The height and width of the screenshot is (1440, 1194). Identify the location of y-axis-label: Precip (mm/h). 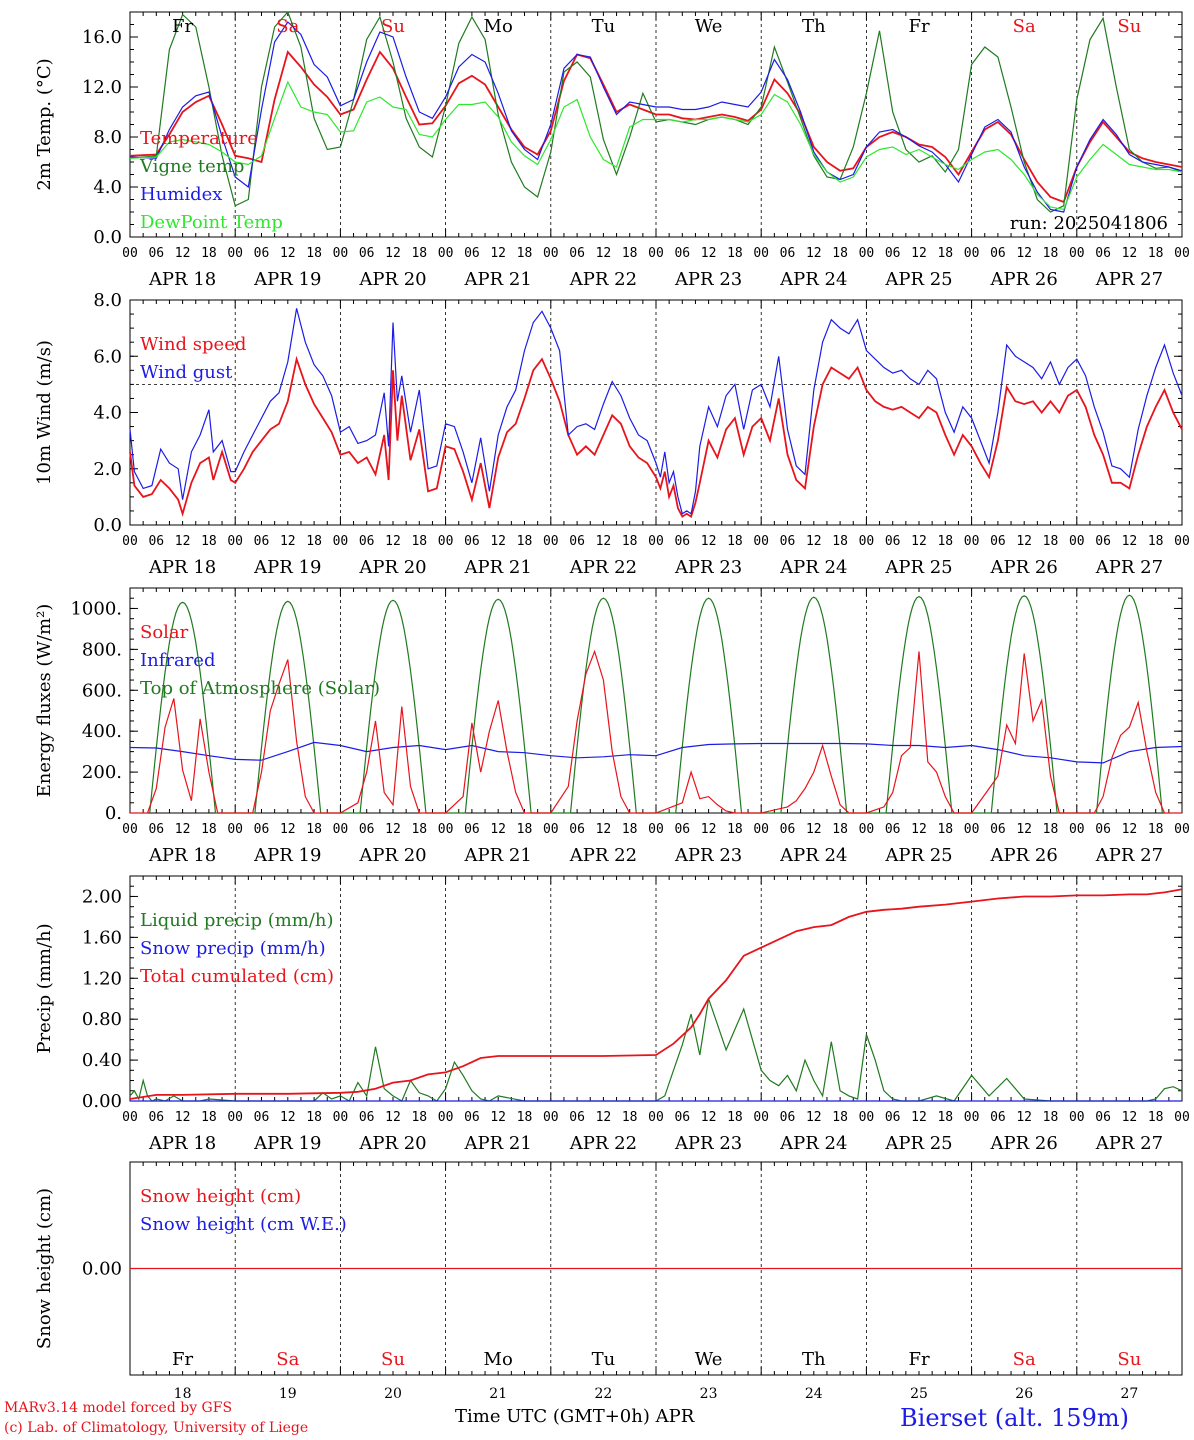
(44, 988).